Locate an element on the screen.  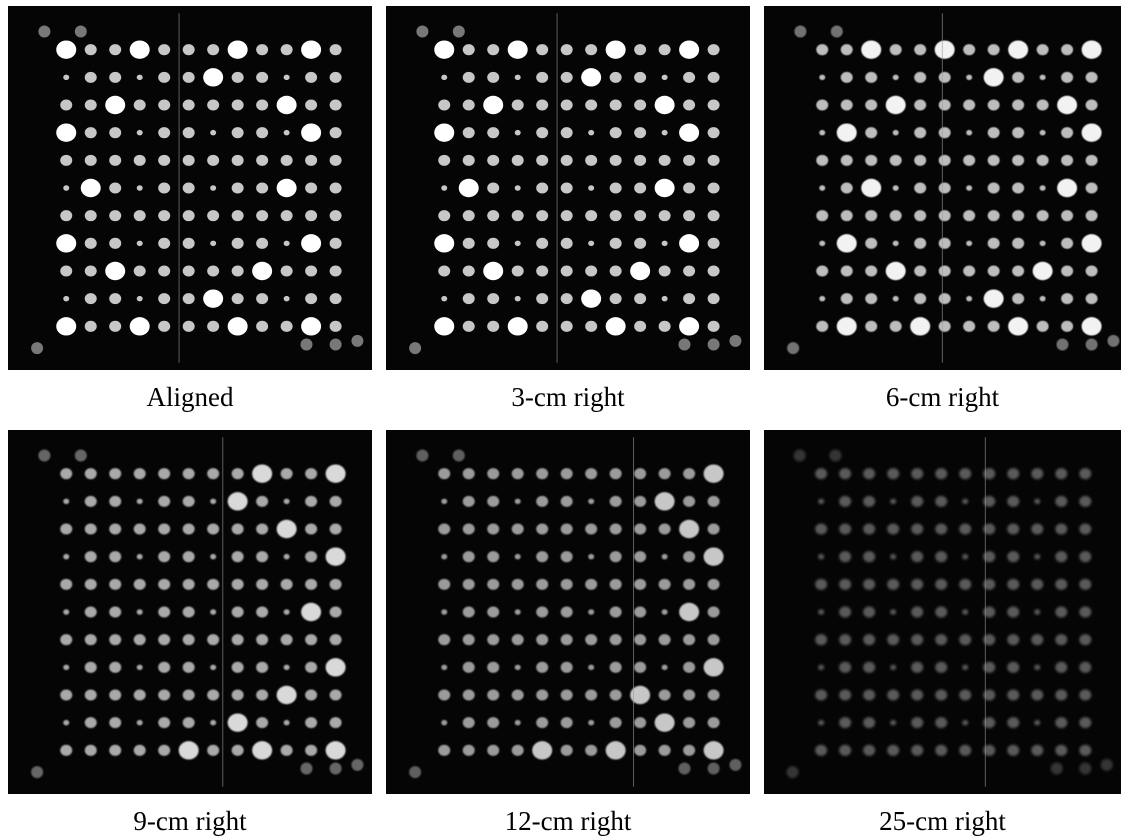
caption-12cm: 12-cm right is located at coordinates (568, 821).